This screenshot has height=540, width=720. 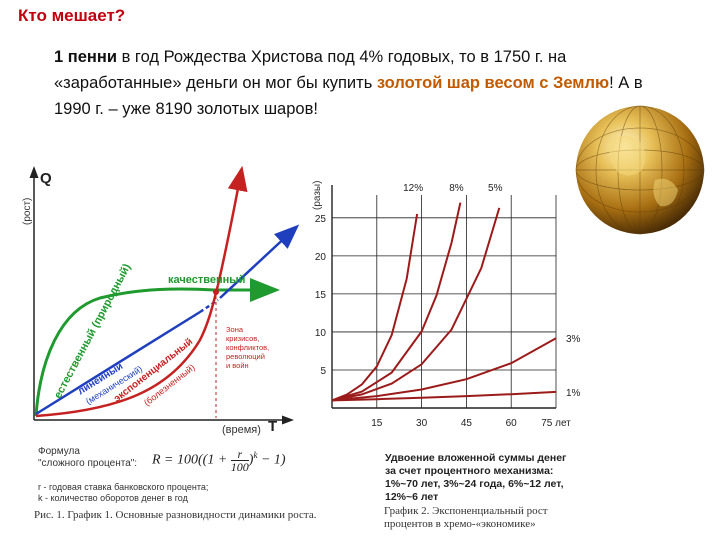 I want to click on linear-arrow, so click(x=259, y=261).